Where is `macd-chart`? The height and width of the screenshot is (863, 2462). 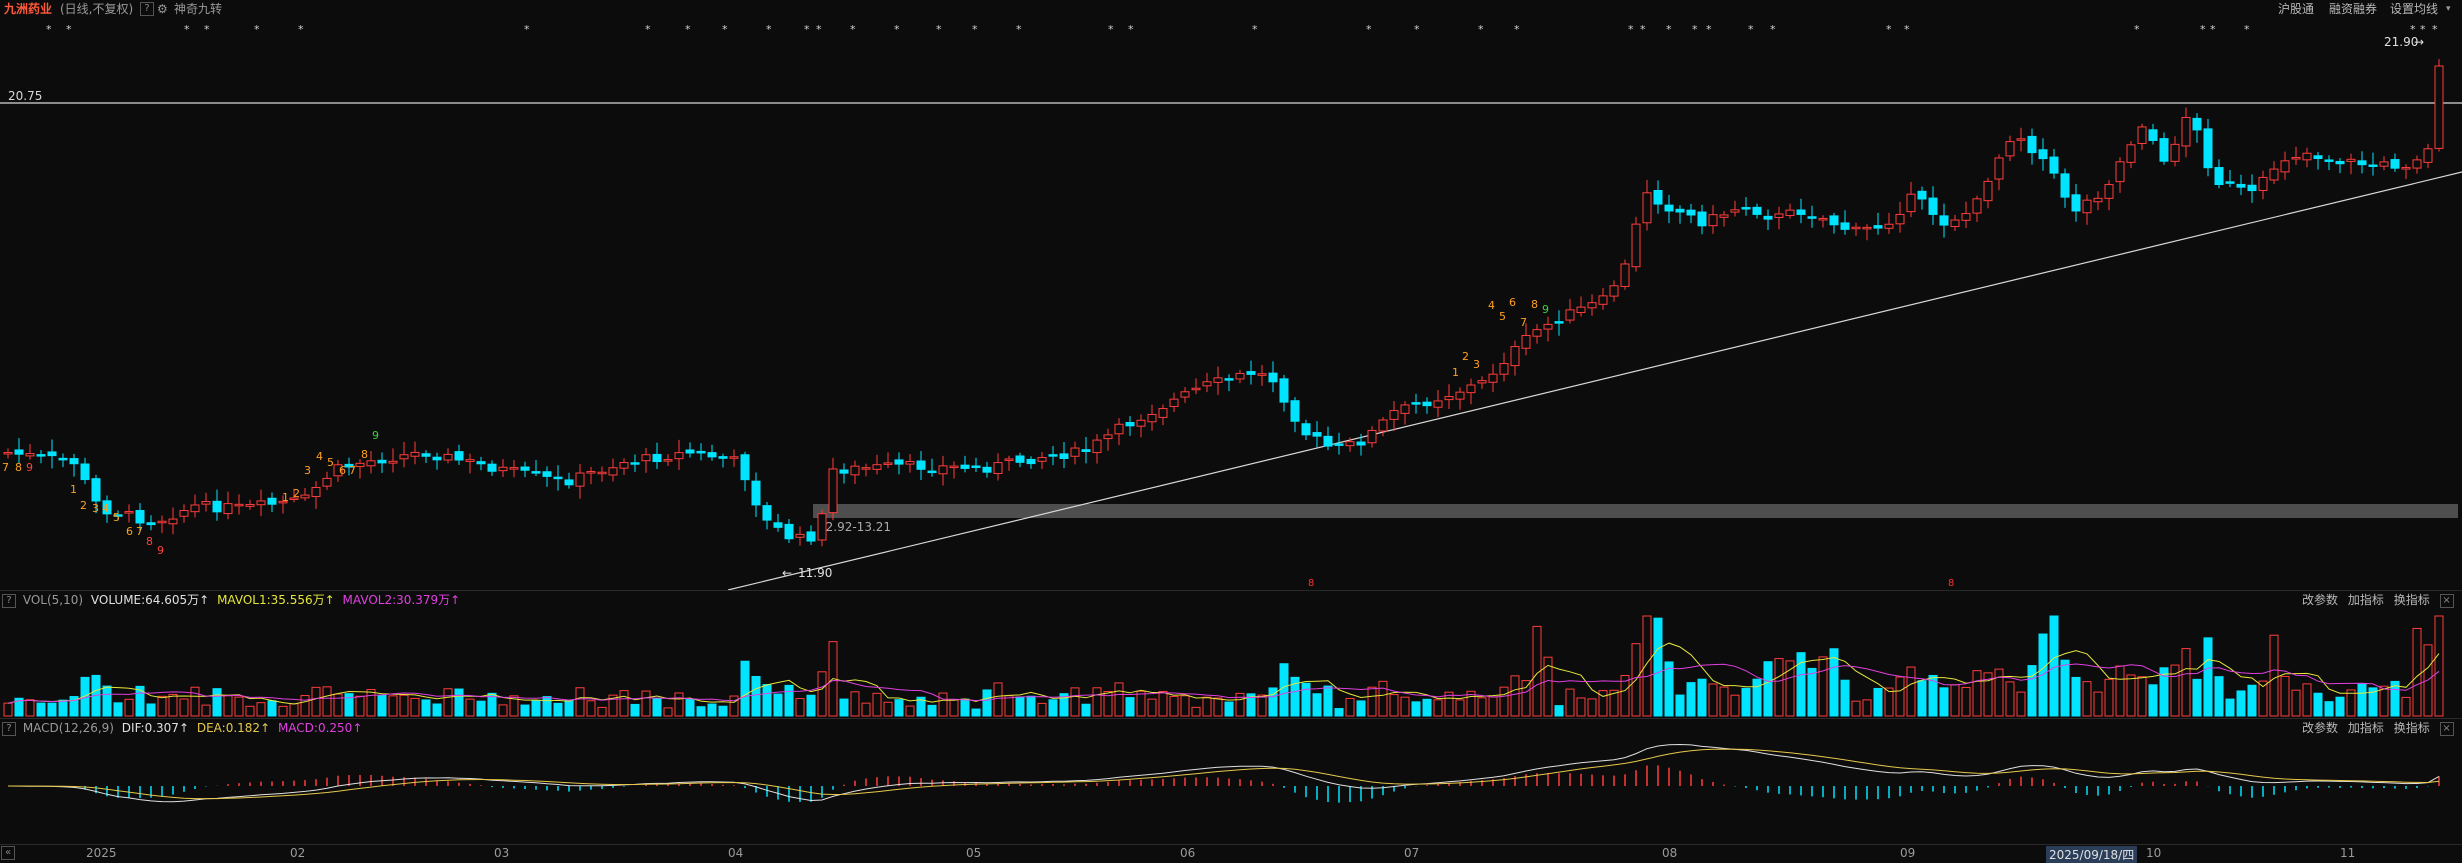 macd-chart is located at coordinates (1231, 790).